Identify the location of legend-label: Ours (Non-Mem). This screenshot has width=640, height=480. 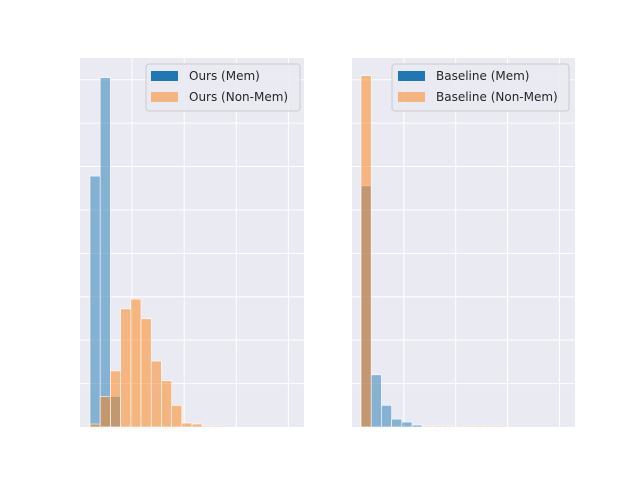
(238, 97).